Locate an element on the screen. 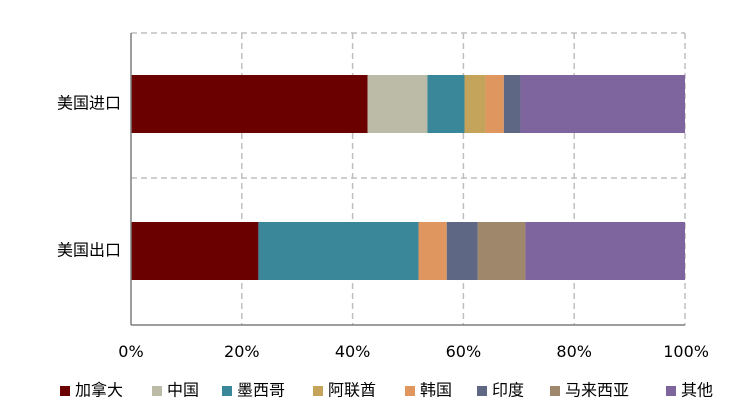 Image resolution: width=742 pixels, height=412 pixels. legend-item: 阿联酋 is located at coordinates (344, 390).